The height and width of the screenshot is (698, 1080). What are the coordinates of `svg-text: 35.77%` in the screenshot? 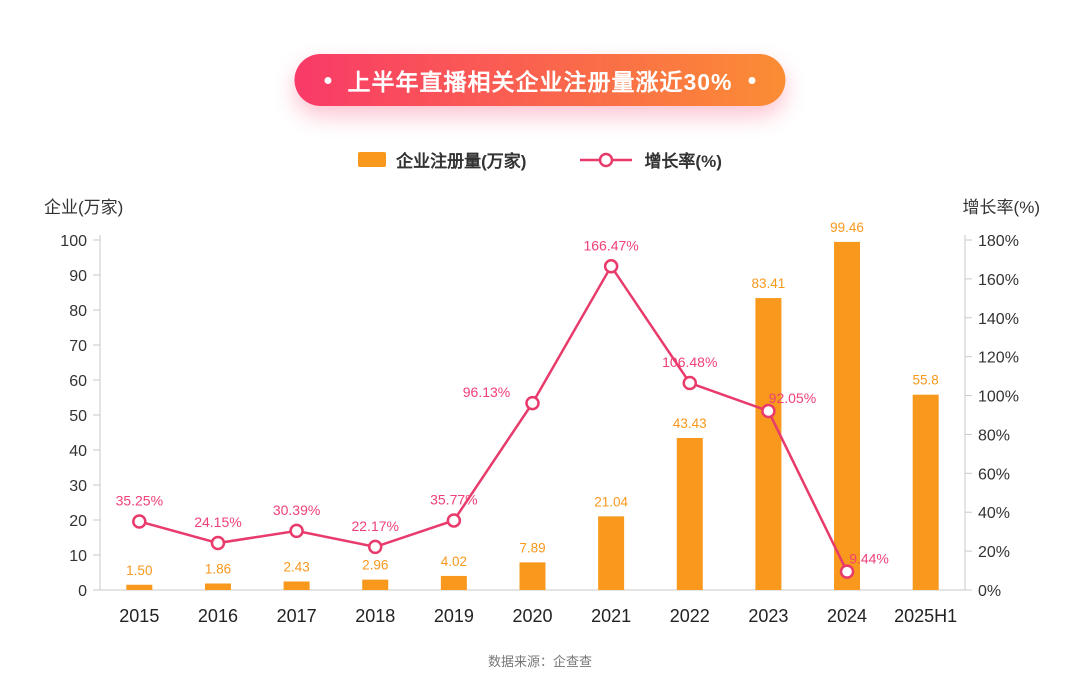 It's located at (453, 499).